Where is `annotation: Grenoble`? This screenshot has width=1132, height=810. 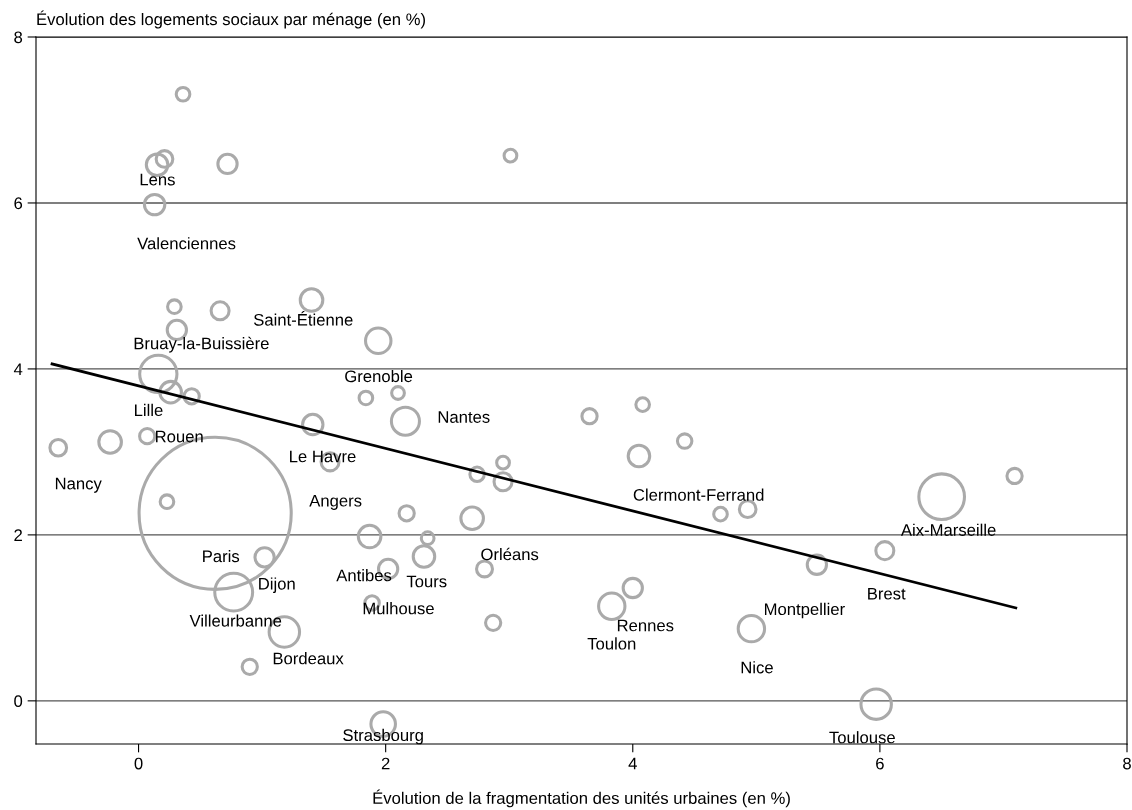 annotation: Grenoble is located at coordinates (379, 376).